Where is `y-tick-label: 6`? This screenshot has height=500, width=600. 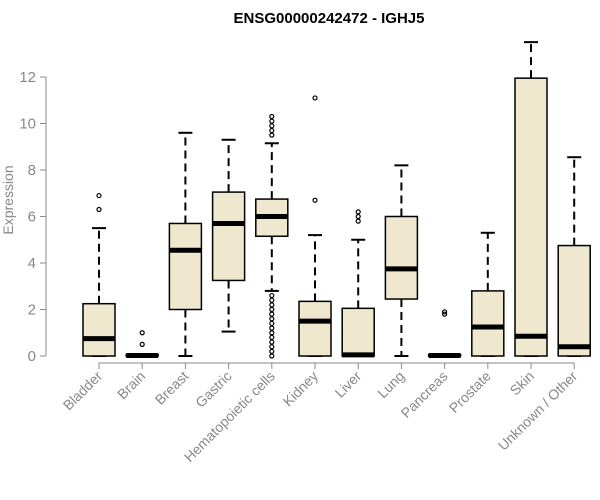
y-tick-label: 6 is located at coordinates (32, 217).